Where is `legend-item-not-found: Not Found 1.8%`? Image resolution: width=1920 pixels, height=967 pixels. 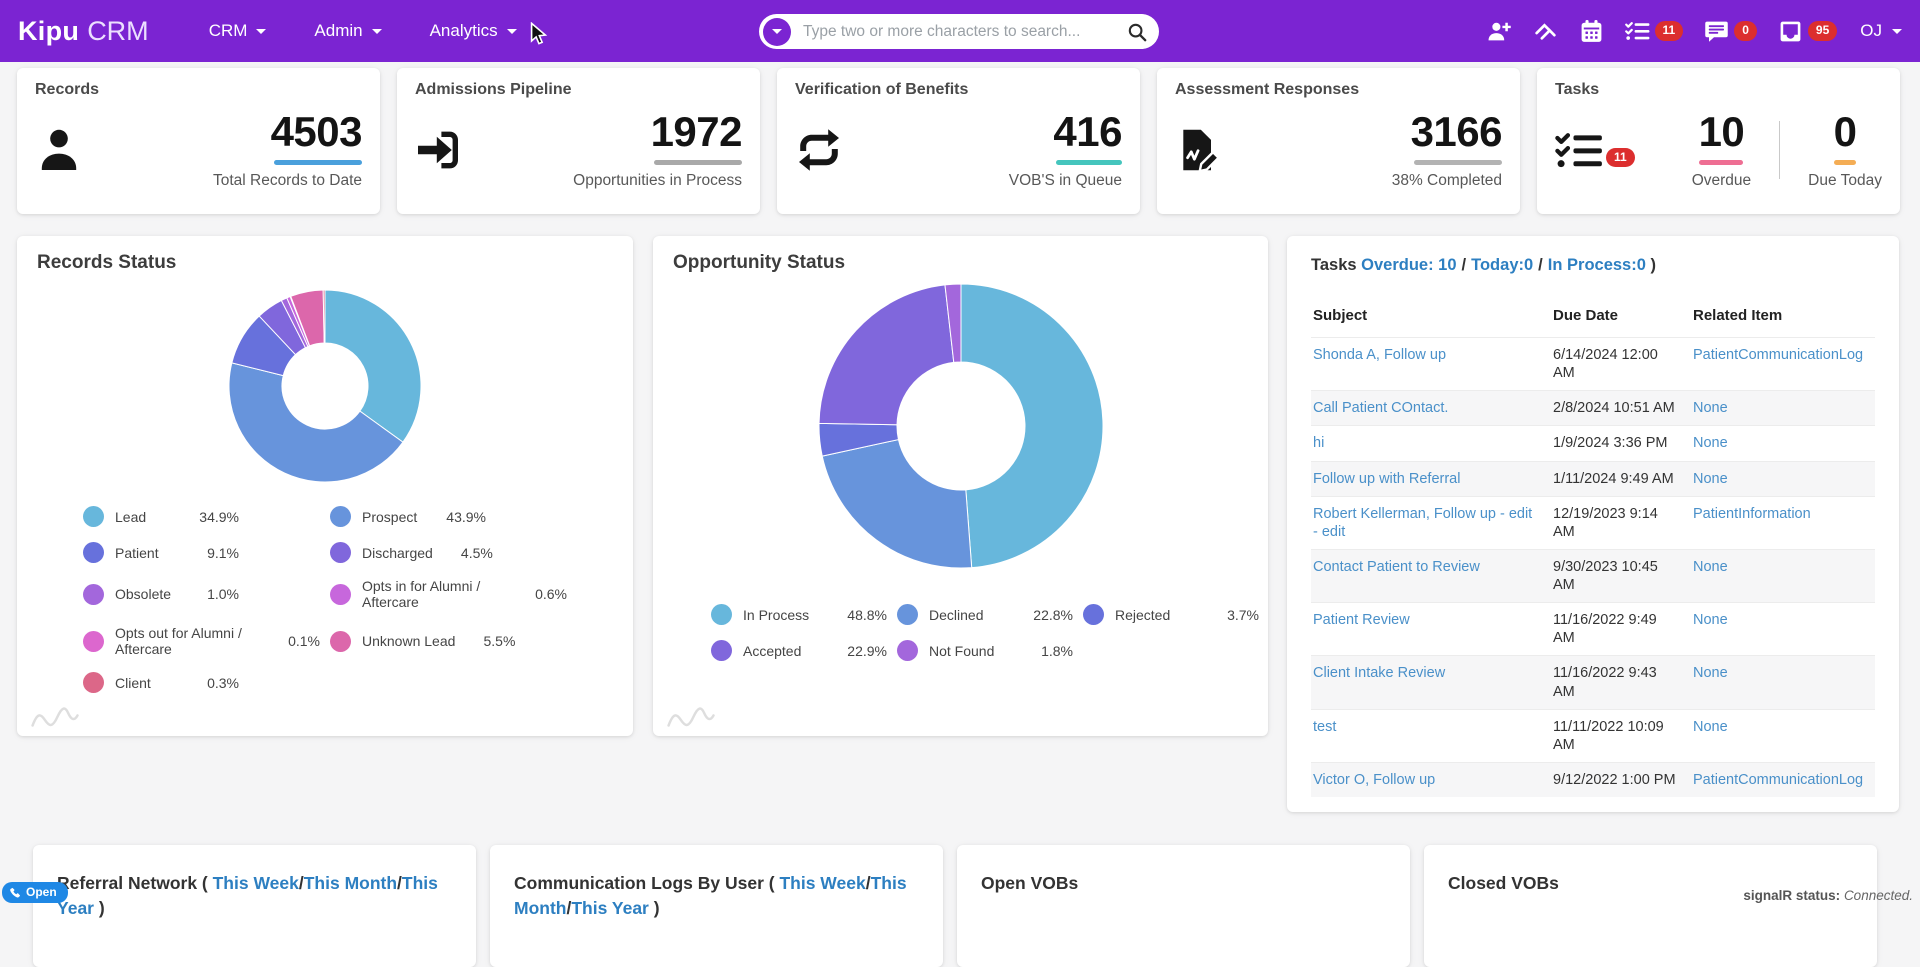
legend-item-not-found: Not Found 1.8% is located at coordinates (985, 650).